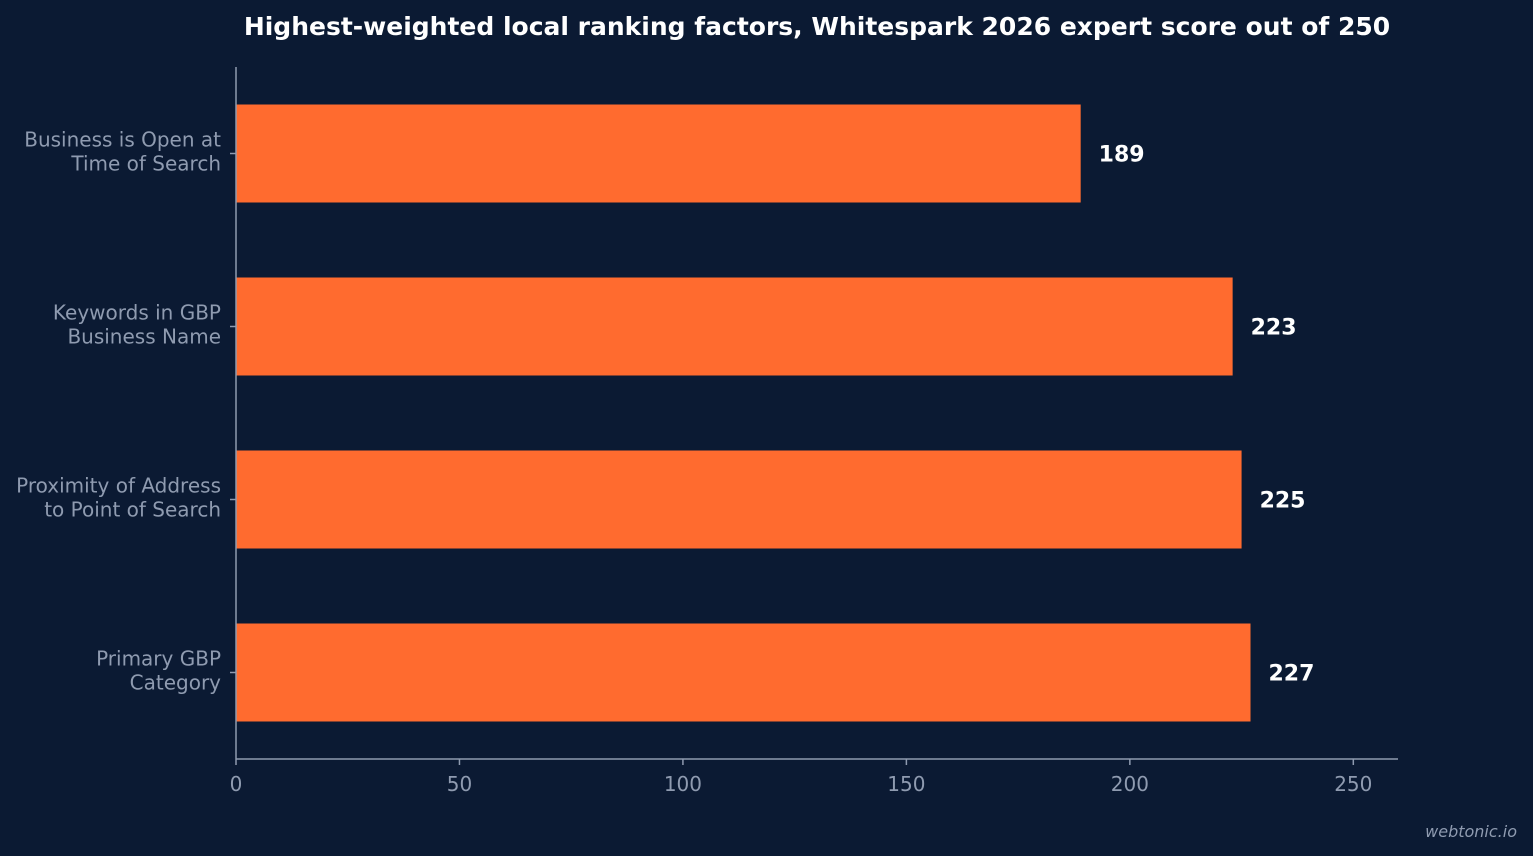  What do you see at coordinates (683, 784) in the screenshot?
I see `x-tick-label-100: 100` at bounding box center [683, 784].